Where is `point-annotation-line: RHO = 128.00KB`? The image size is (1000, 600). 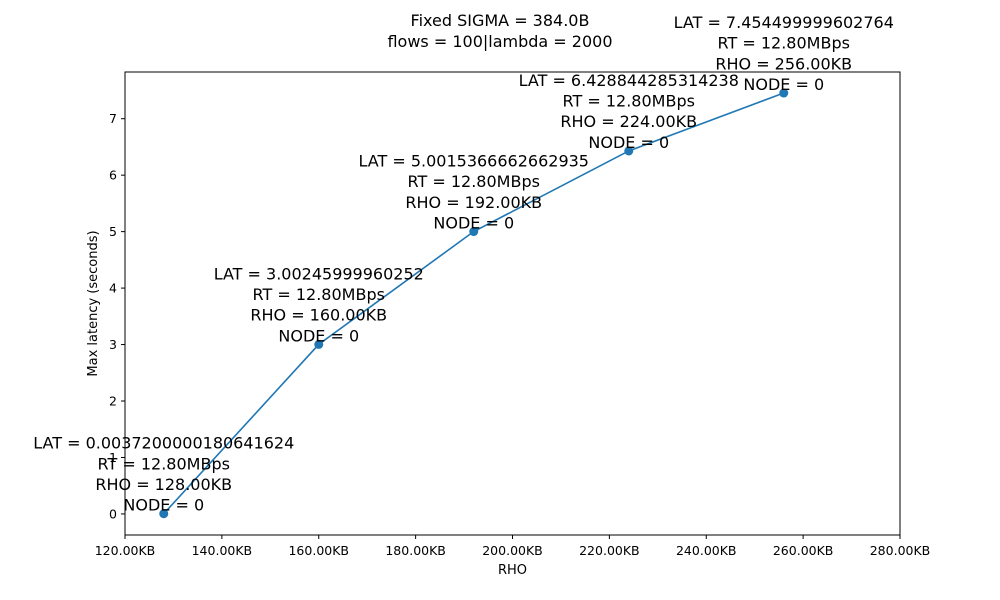 point-annotation-line: RHO = 128.00KB is located at coordinates (163, 484).